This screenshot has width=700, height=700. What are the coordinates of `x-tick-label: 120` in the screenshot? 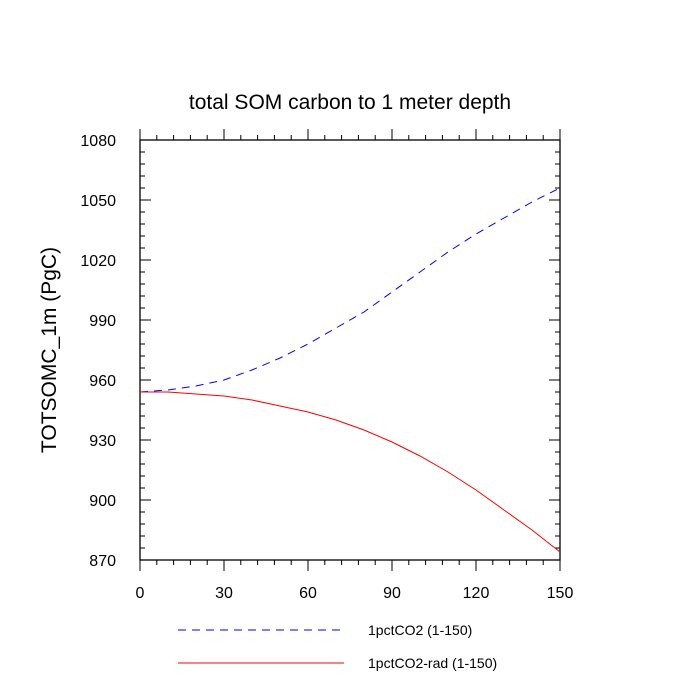 It's located at (476, 593).